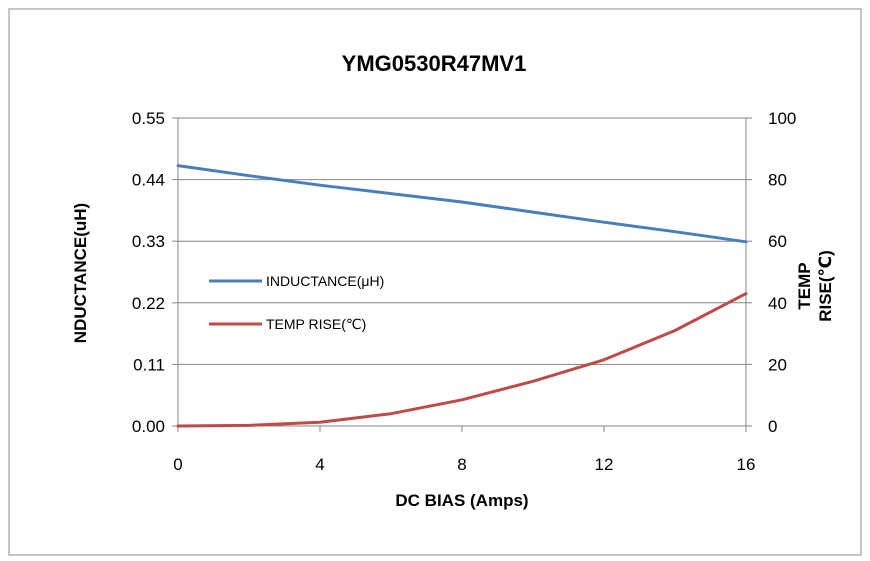 This screenshot has height=561, width=870. I want to click on y2-tick-label: 60, so click(777, 241).